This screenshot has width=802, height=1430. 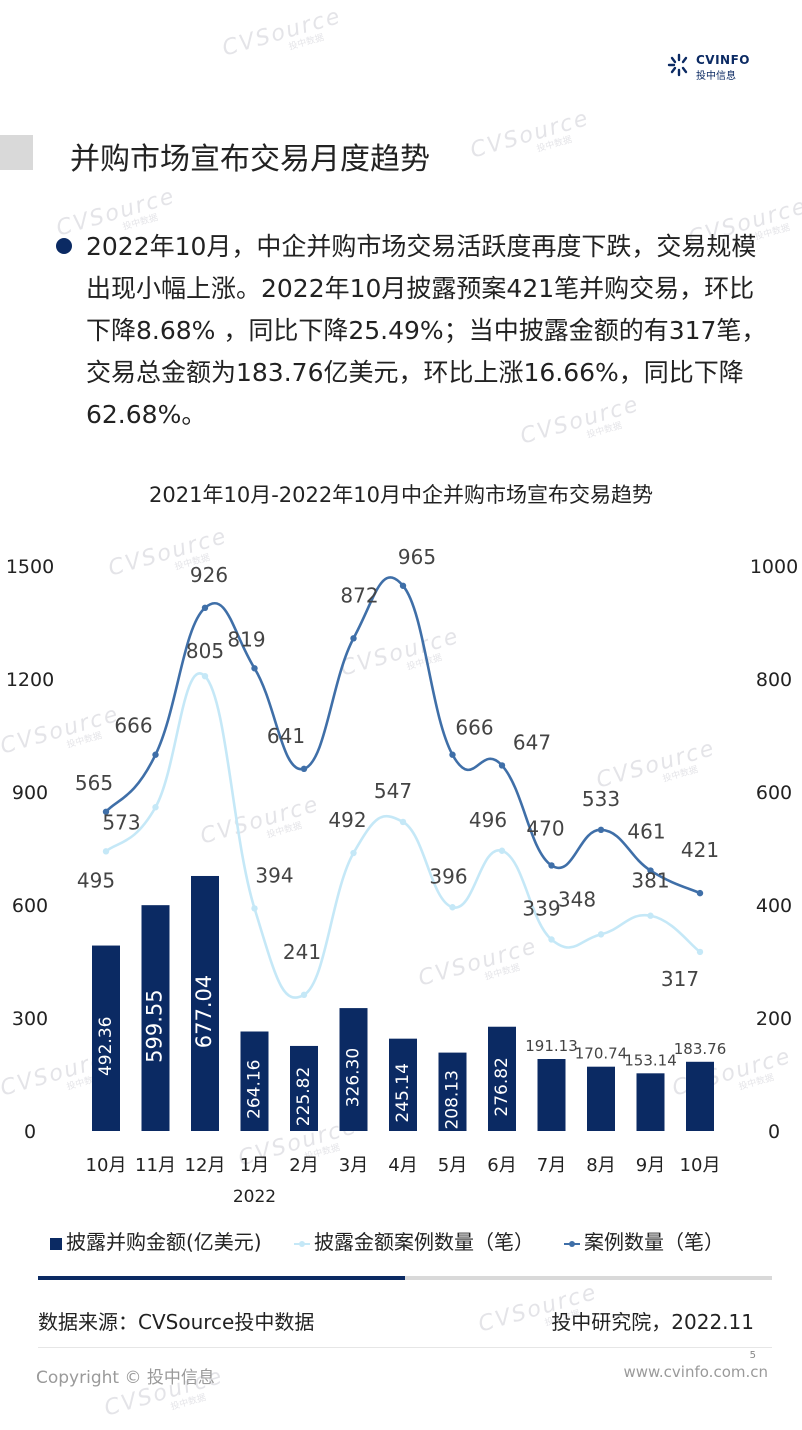 I want to click on chart-legend: 披露并购金额(亿美元) 披露金额案例数量（笔） 案例数量（笔）, so click(x=420, y=1243).